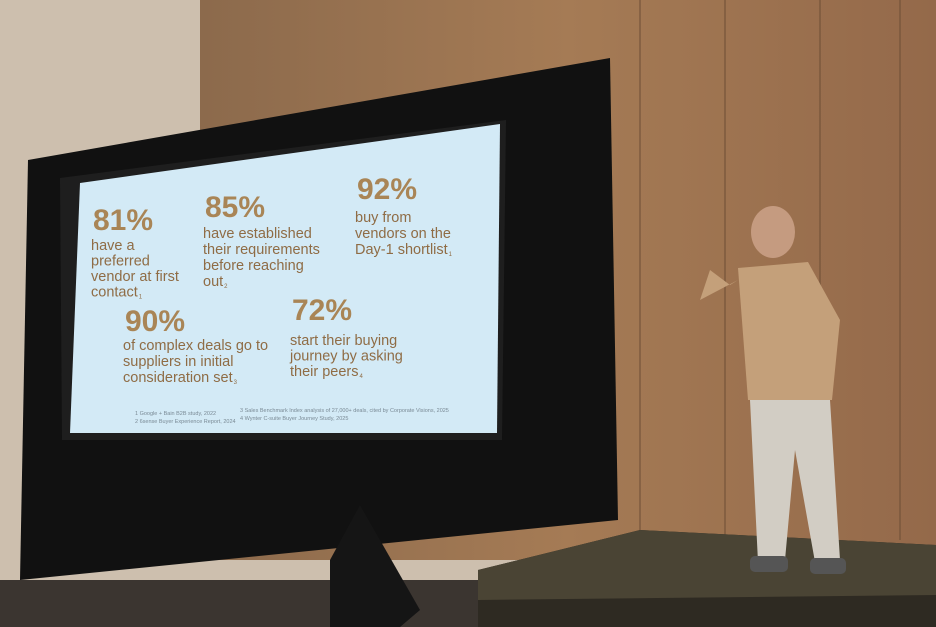 The image size is (936, 627). What do you see at coordinates (178, 378) in the screenshot?
I see `stat-text: consideration set` at bounding box center [178, 378].